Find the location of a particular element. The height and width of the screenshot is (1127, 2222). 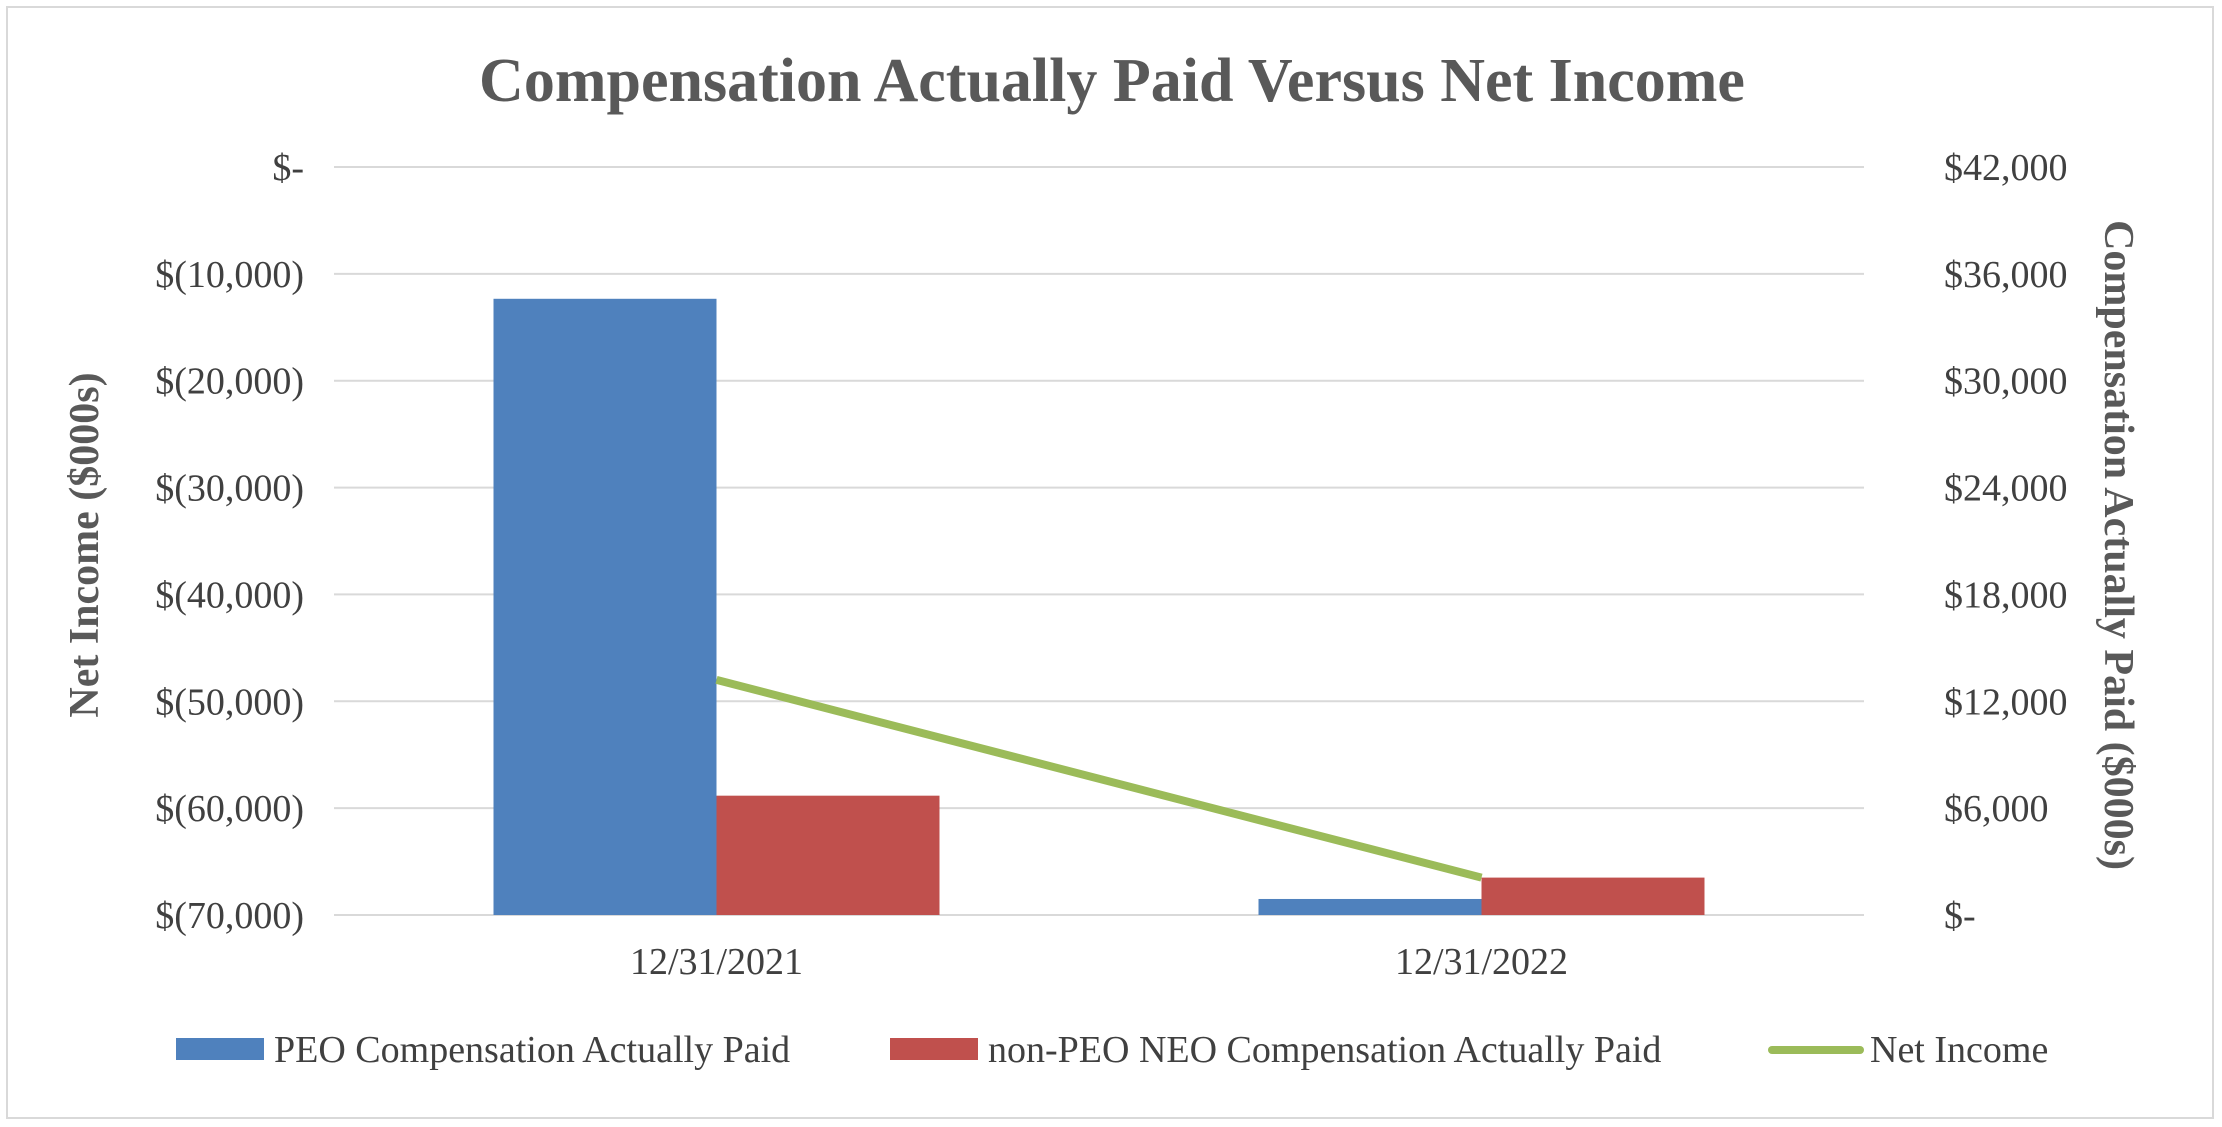

net-income-line-layer is located at coordinates (1099, 779).